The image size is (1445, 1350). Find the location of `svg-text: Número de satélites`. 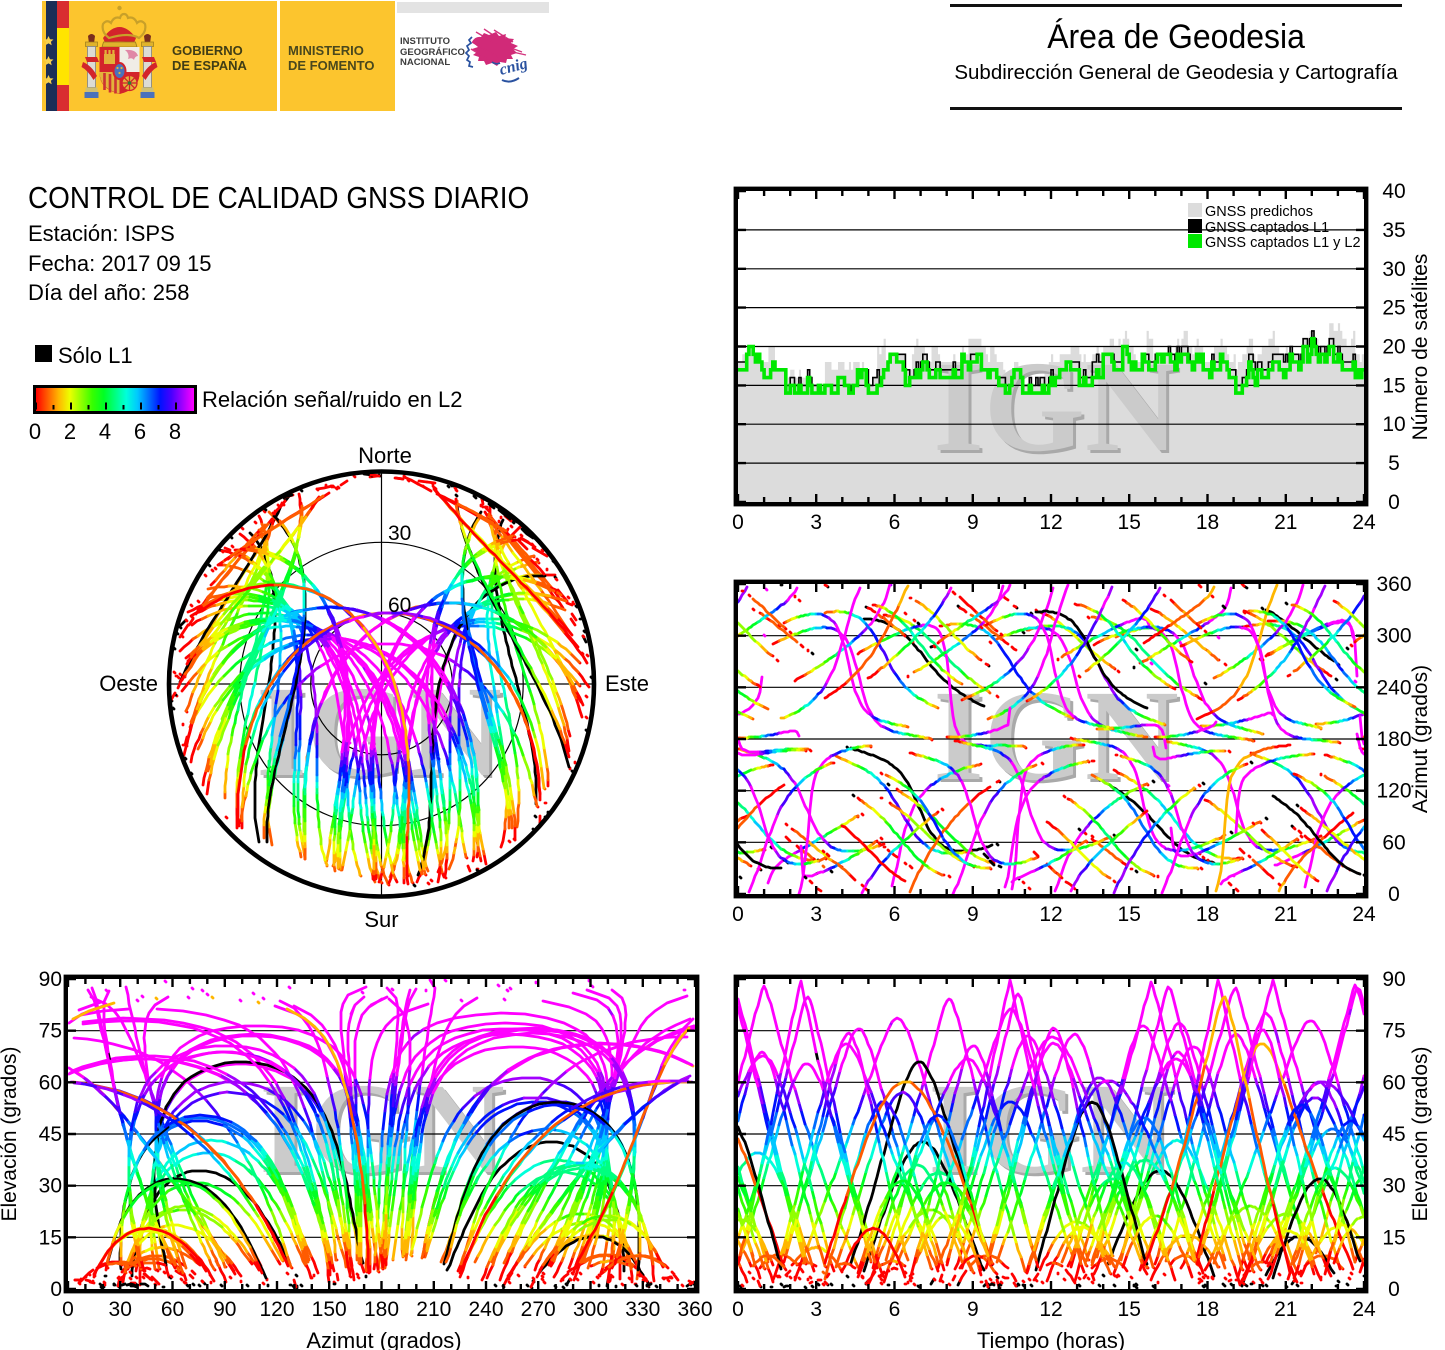

svg-text: Número de satélites is located at coordinates (1420, 347).